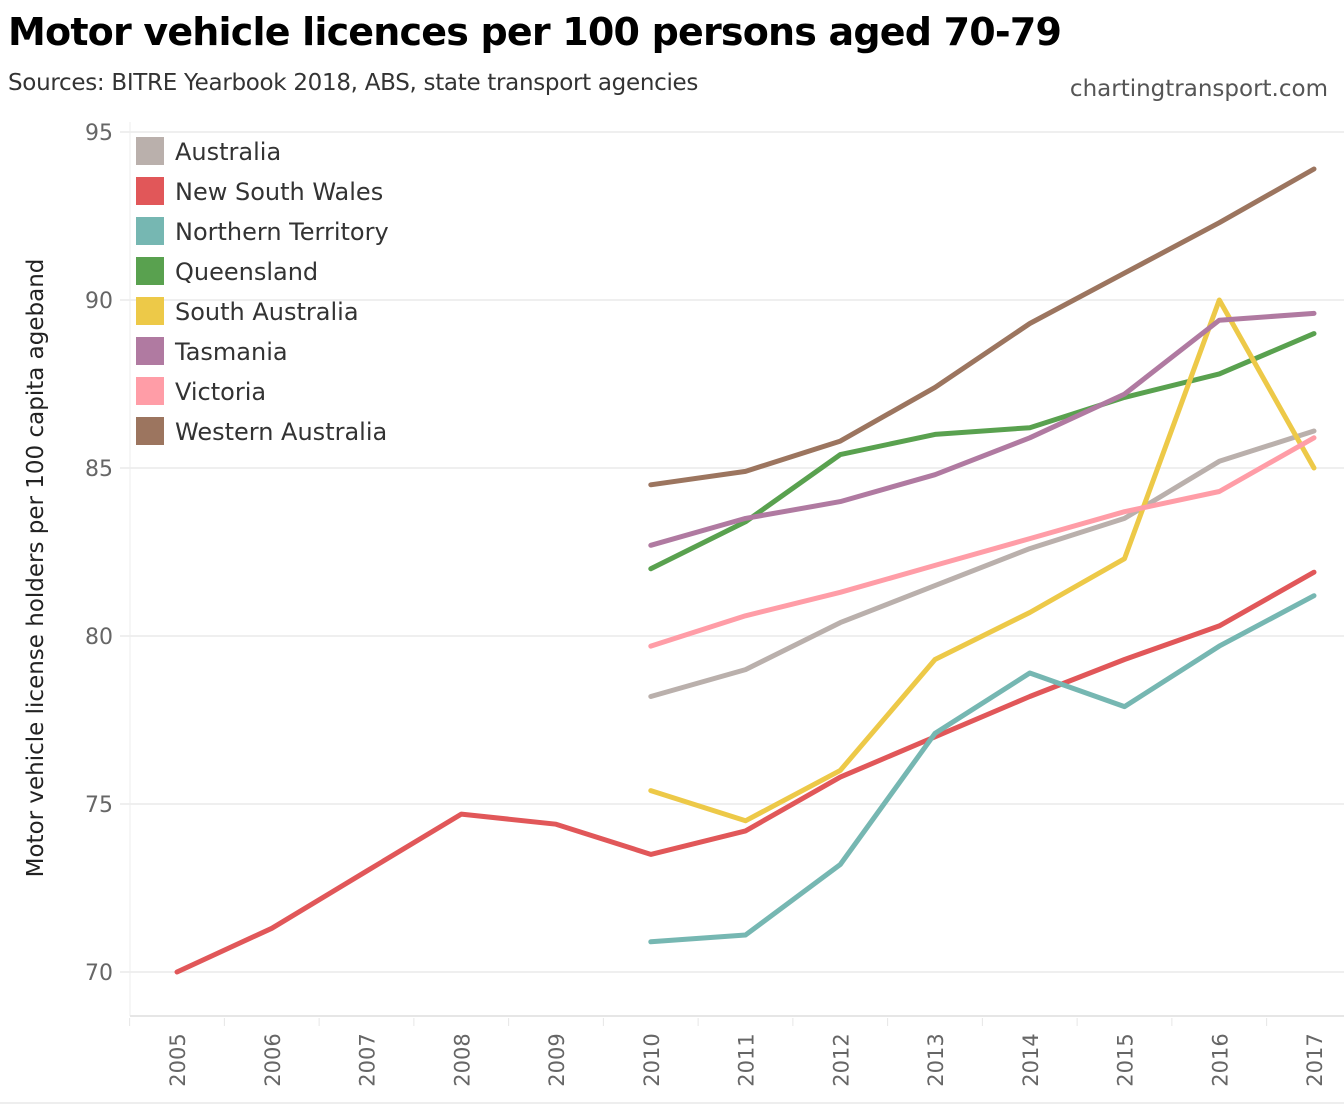  Describe the element at coordinates (150, 191) in the screenshot. I see `legend-swatch-new-south-wales` at that location.